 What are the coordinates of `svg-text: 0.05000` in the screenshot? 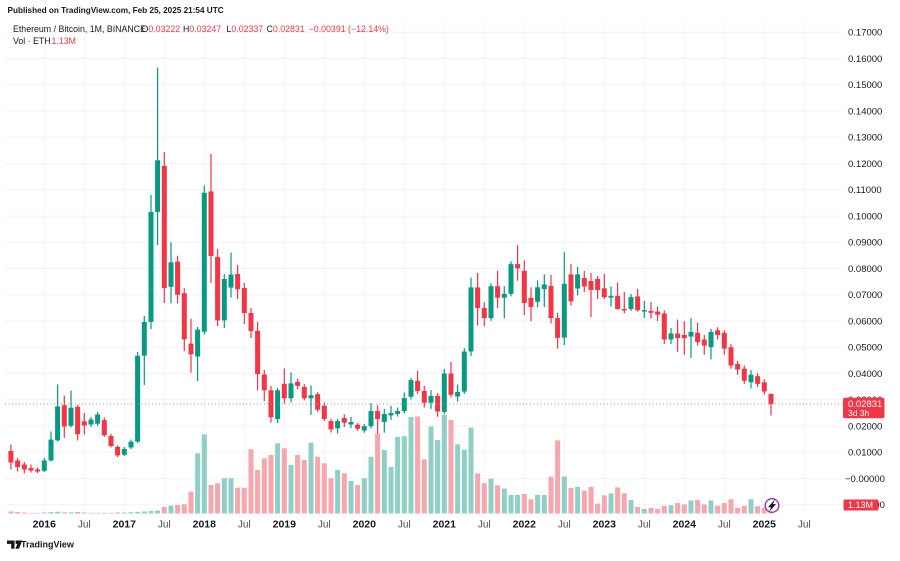 It's located at (865, 348).